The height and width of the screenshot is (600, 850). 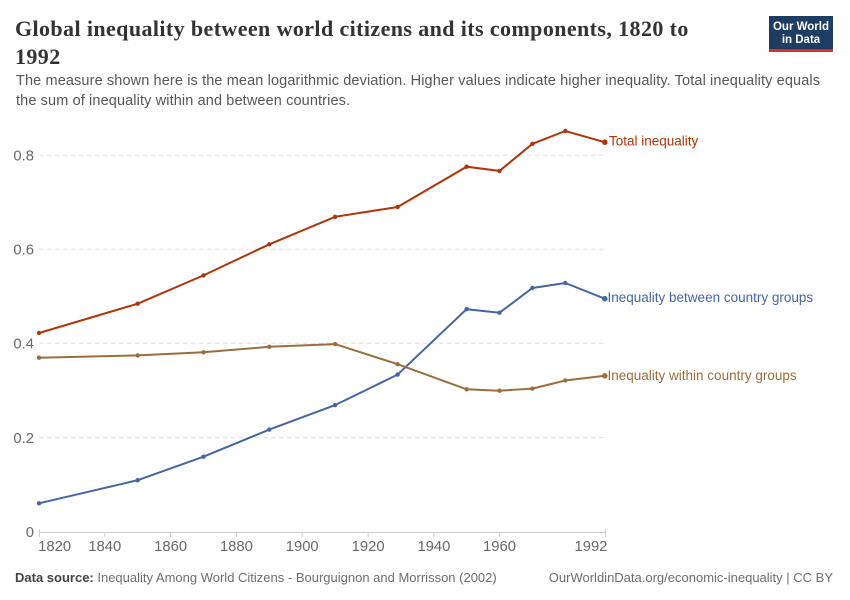 What do you see at coordinates (302, 547) in the screenshot?
I see `svg-text: 1900` at bounding box center [302, 547].